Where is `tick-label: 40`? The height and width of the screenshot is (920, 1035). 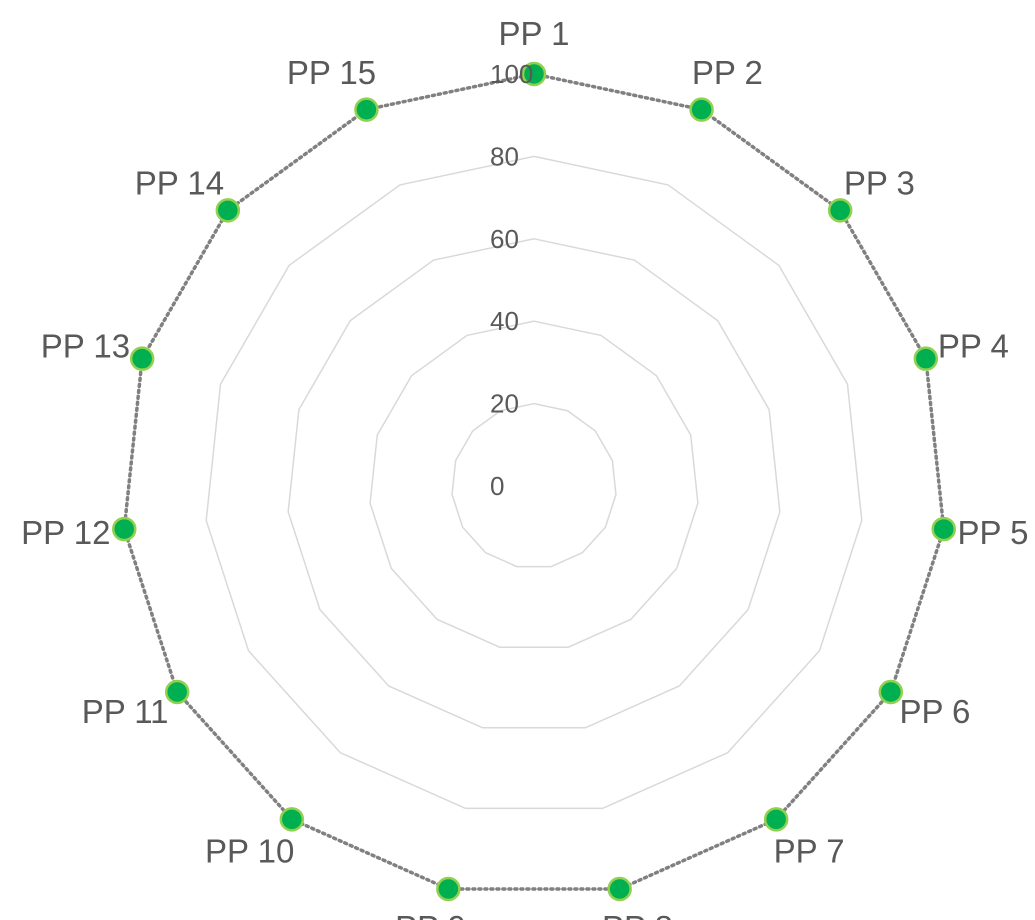 tick-label: 40 is located at coordinates (504, 321).